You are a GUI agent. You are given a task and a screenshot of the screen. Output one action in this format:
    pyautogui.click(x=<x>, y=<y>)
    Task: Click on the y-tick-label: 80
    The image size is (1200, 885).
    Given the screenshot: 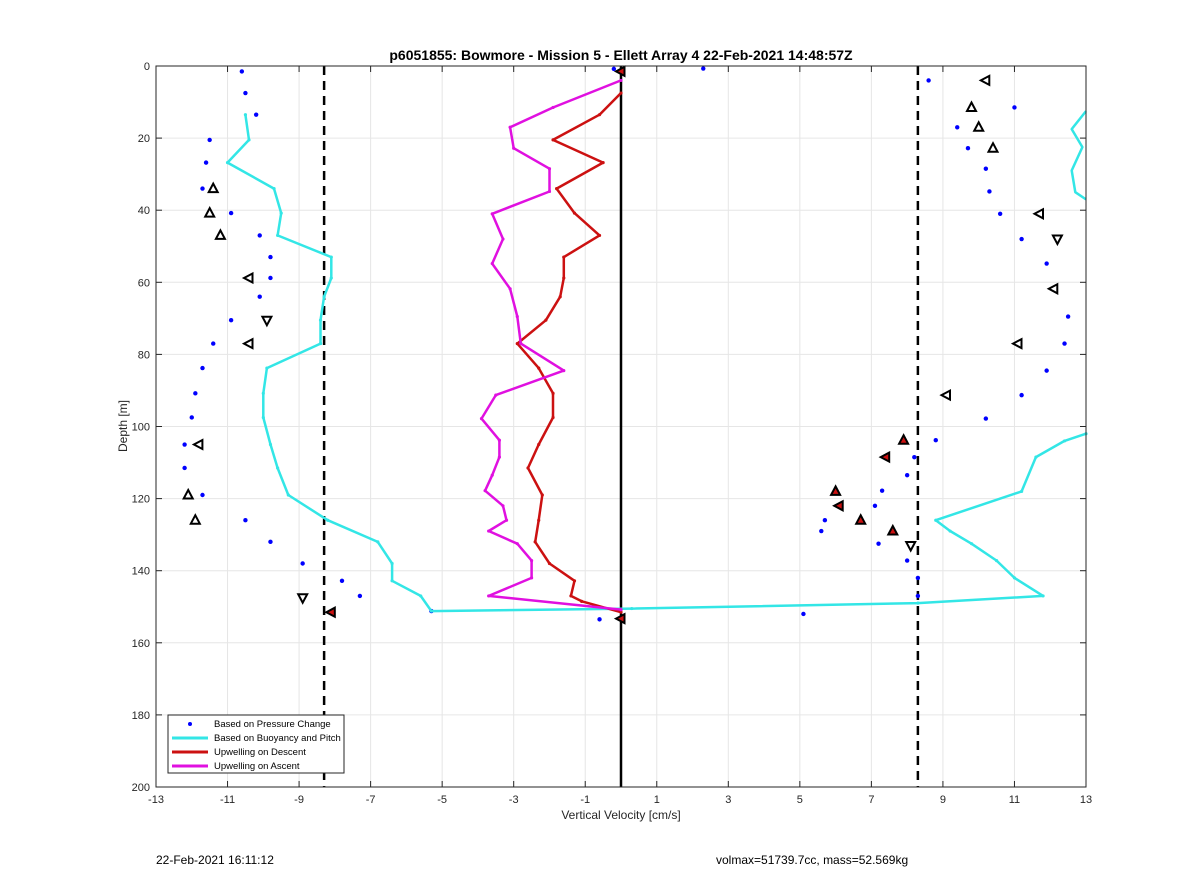 What is the action you would take?
    pyautogui.click(x=144, y=355)
    